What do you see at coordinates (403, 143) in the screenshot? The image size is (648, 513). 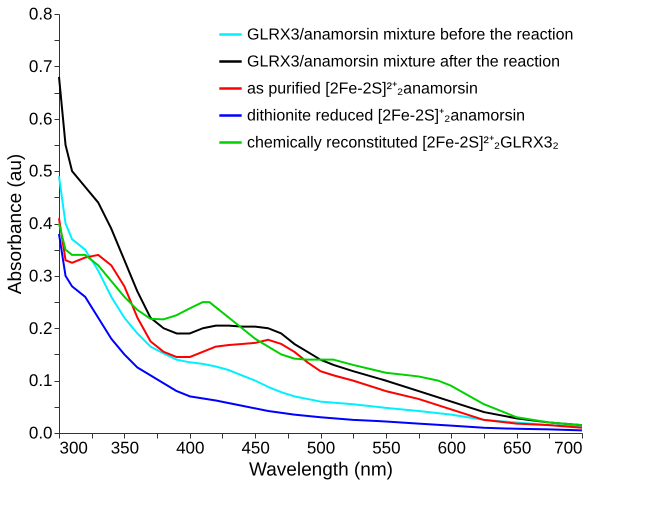 I see `legend-label: chemically reconstituted [2Fe-2S]²⁺₂GLRX3₂` at bounding box center [403, 143].